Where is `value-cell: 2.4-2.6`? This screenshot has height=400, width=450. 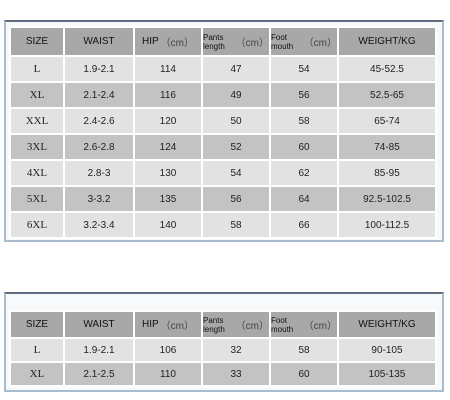 value-cell: 2.4-2.6 is located at coordinates (99, 121).